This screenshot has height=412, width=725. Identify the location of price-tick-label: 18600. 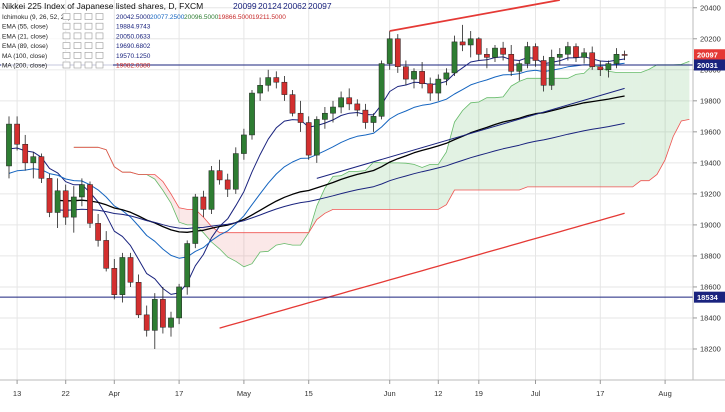
(710, 287).